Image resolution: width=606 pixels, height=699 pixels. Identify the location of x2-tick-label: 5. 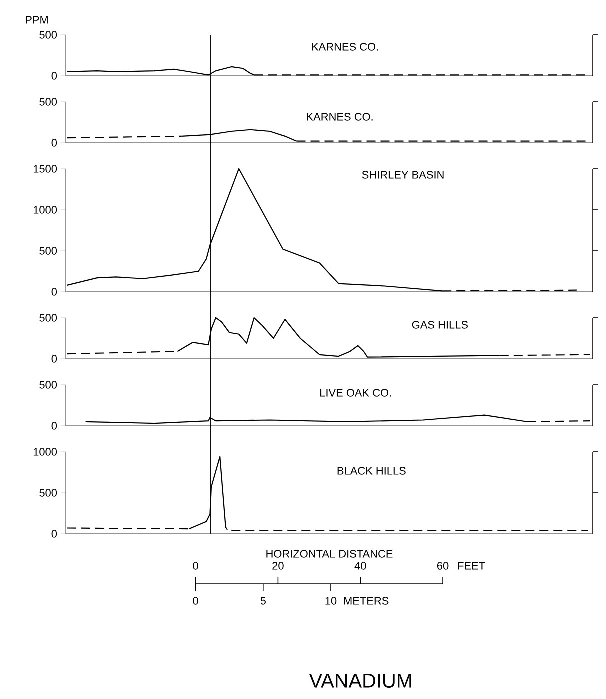
(263, 601).